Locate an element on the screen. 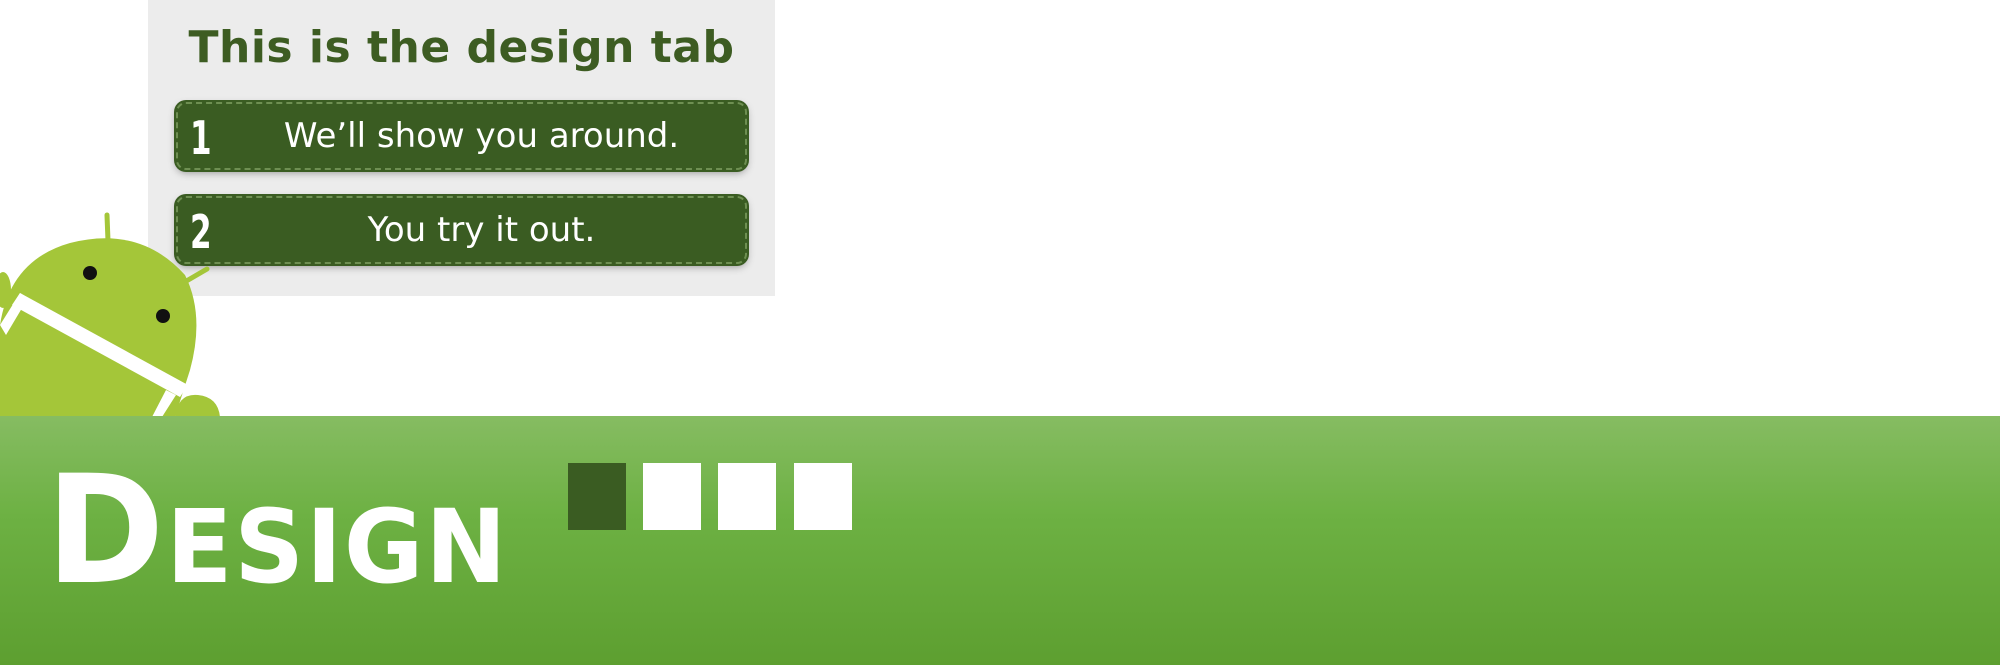 The width and height of the screenshot is (2000, 665). tour-title: This is the design tab is located at coordinates (461, 47).